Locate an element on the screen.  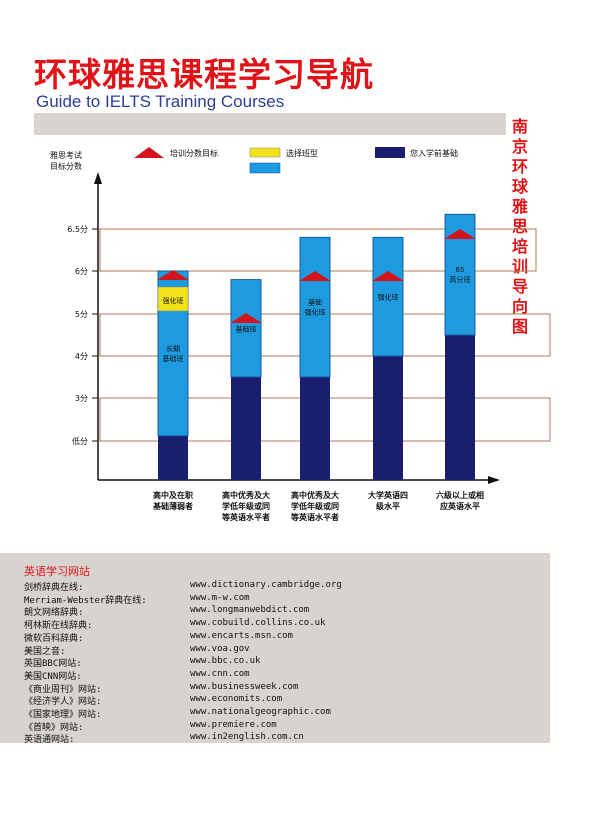
site-name: 美国之音: is located at coordinates (45, 651).